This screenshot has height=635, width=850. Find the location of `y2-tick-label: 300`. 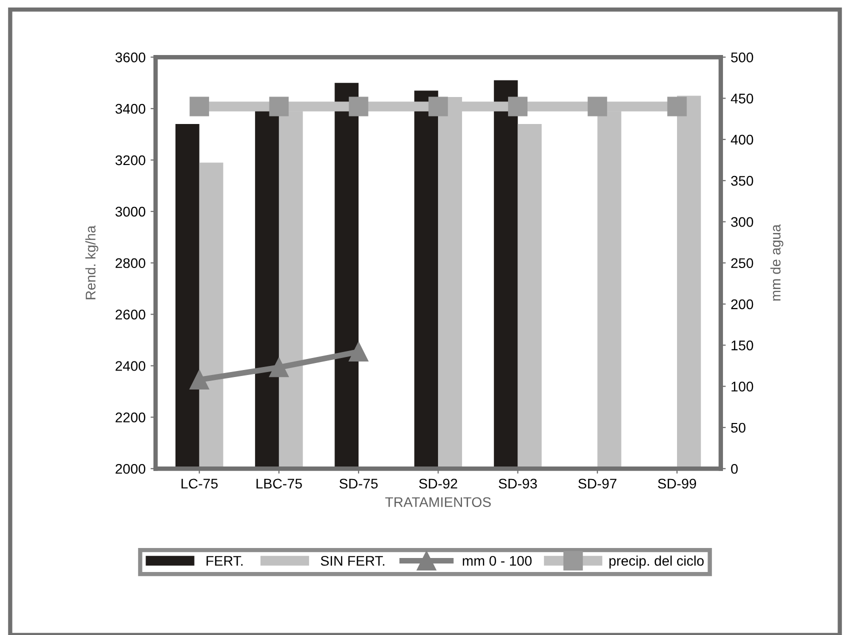

y2-tick-label: 300 is located at coordinates (742, 222).